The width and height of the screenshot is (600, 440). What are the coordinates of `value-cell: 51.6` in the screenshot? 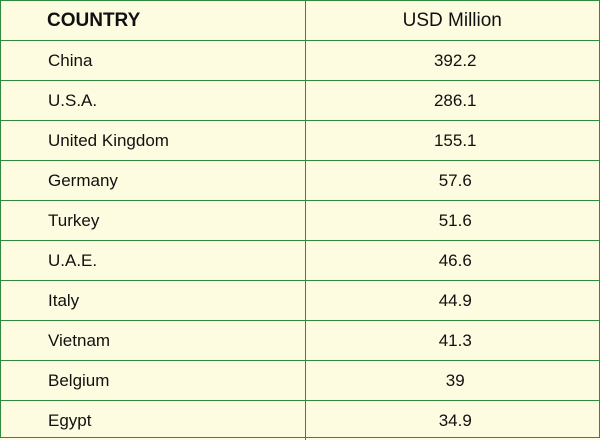 It's located at (452, 221).